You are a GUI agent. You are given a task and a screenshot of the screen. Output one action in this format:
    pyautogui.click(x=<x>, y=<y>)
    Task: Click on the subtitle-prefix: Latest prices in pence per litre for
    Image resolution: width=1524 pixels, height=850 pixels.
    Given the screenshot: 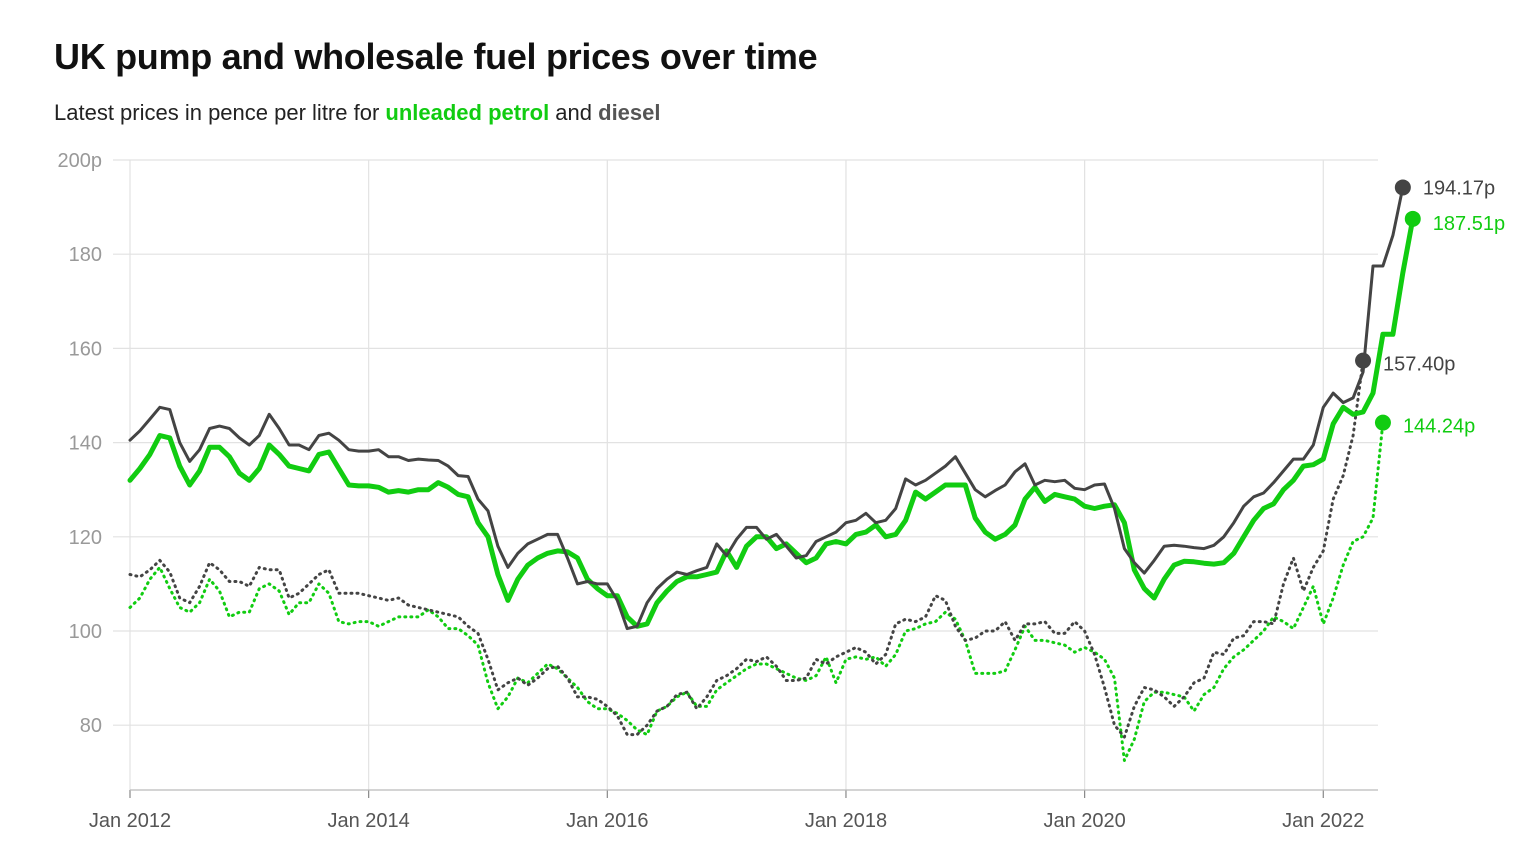 What is the action you would take?
    pyautogui.click(x=220, y=112)
    